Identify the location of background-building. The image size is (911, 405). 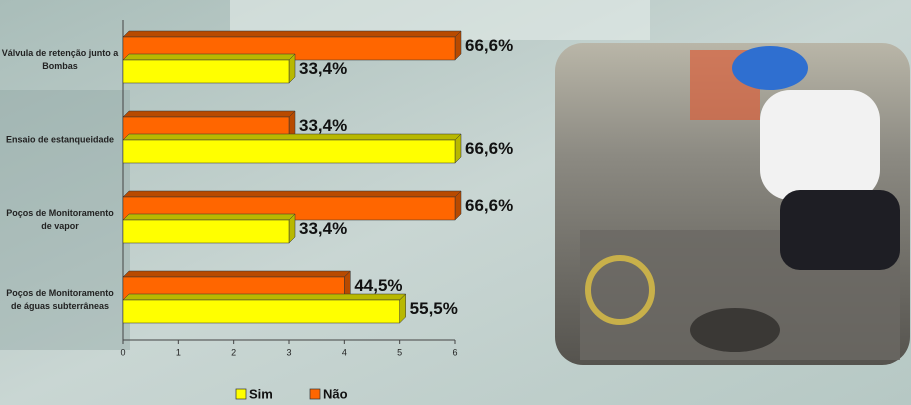
(65, 220).